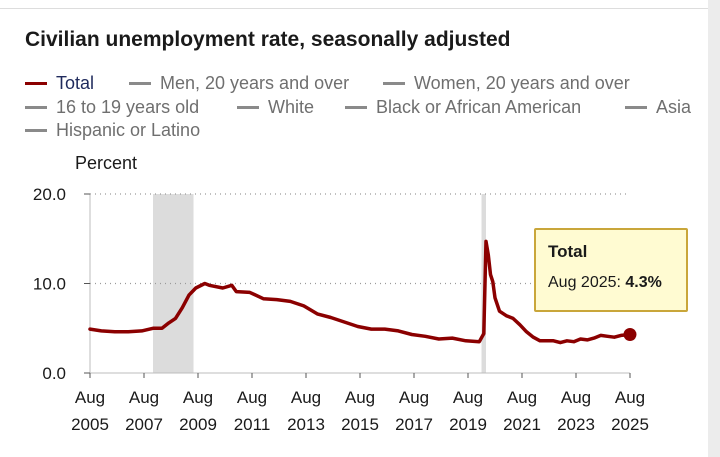 The width and height of the screenshot is (720, 457). I want to click on x-tick-year: 2023, so click(576, 424).